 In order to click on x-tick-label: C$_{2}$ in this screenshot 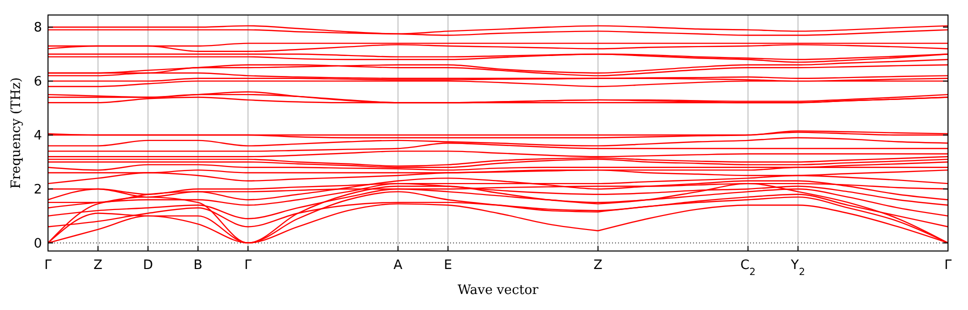, I will do `click(748, 268)`.